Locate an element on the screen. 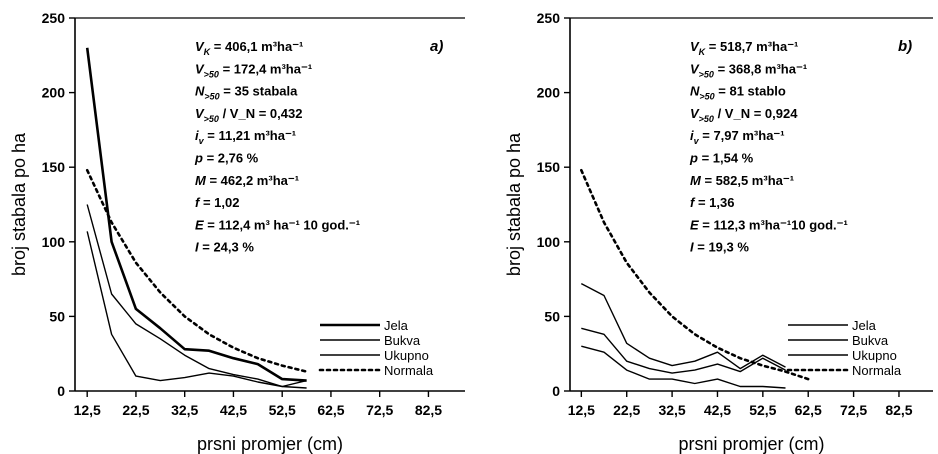 This screenshot has width=938, height=454. annotation-text: V>50 / V_N = 0,924 is located at coordinates (744, 115).